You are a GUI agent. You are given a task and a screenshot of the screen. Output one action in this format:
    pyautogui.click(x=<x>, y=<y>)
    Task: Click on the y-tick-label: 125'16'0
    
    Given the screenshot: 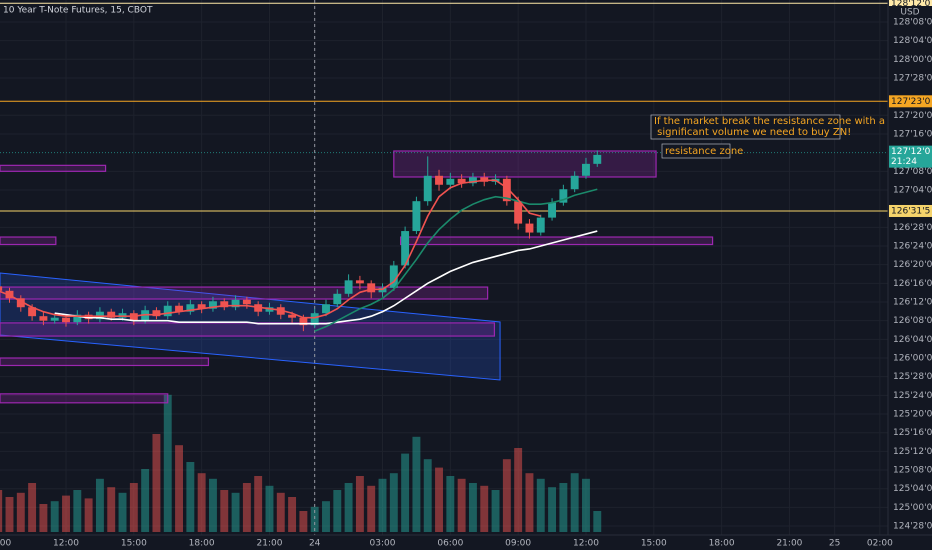 What is the action you would take?
    pyautogui.click(x=912, y=433)
    